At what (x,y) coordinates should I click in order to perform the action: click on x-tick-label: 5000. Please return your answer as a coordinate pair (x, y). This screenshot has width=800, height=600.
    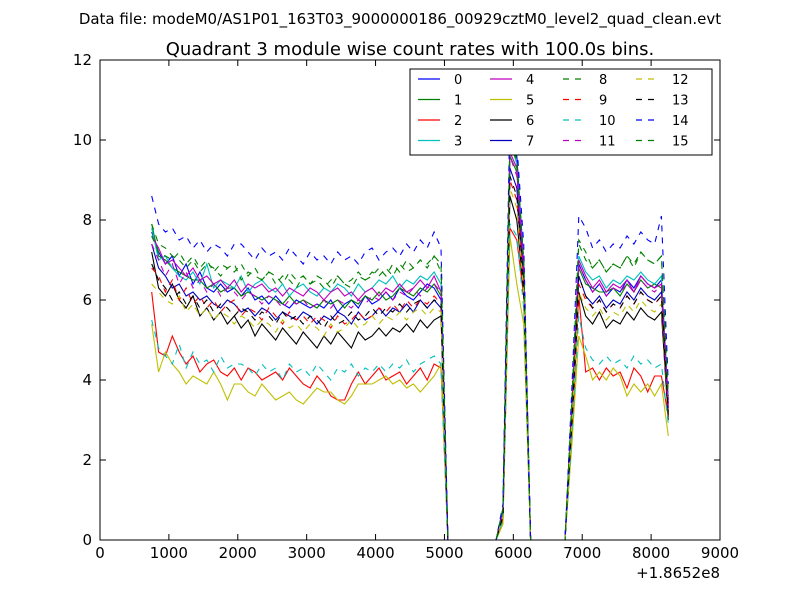
    Looking at the image, I should click on (444, 553).